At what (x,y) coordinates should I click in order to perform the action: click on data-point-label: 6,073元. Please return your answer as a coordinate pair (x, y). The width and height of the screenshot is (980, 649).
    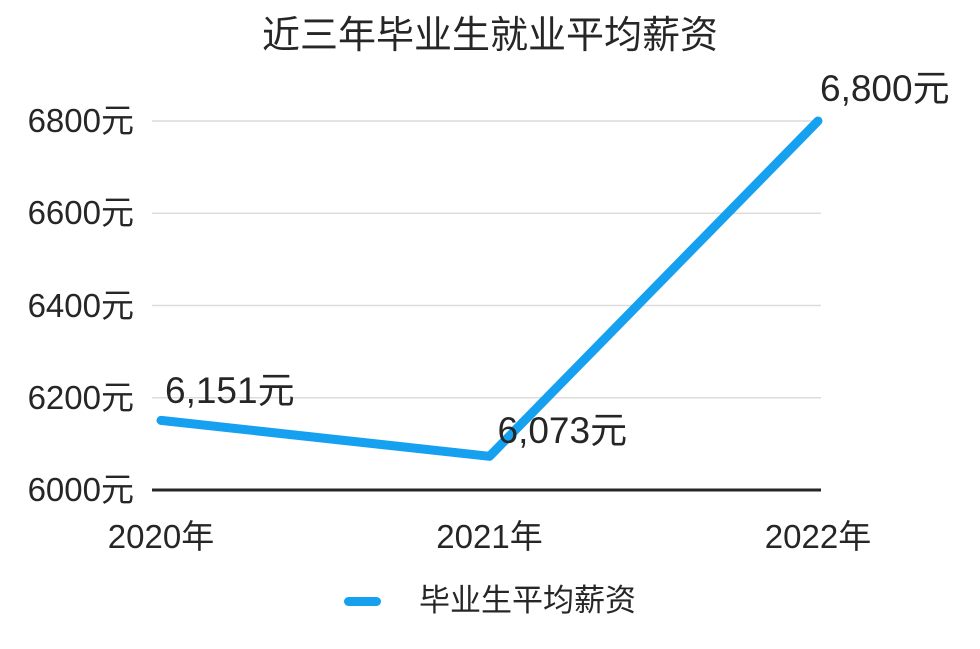
    Looking at the image, I should click on (562, 431).